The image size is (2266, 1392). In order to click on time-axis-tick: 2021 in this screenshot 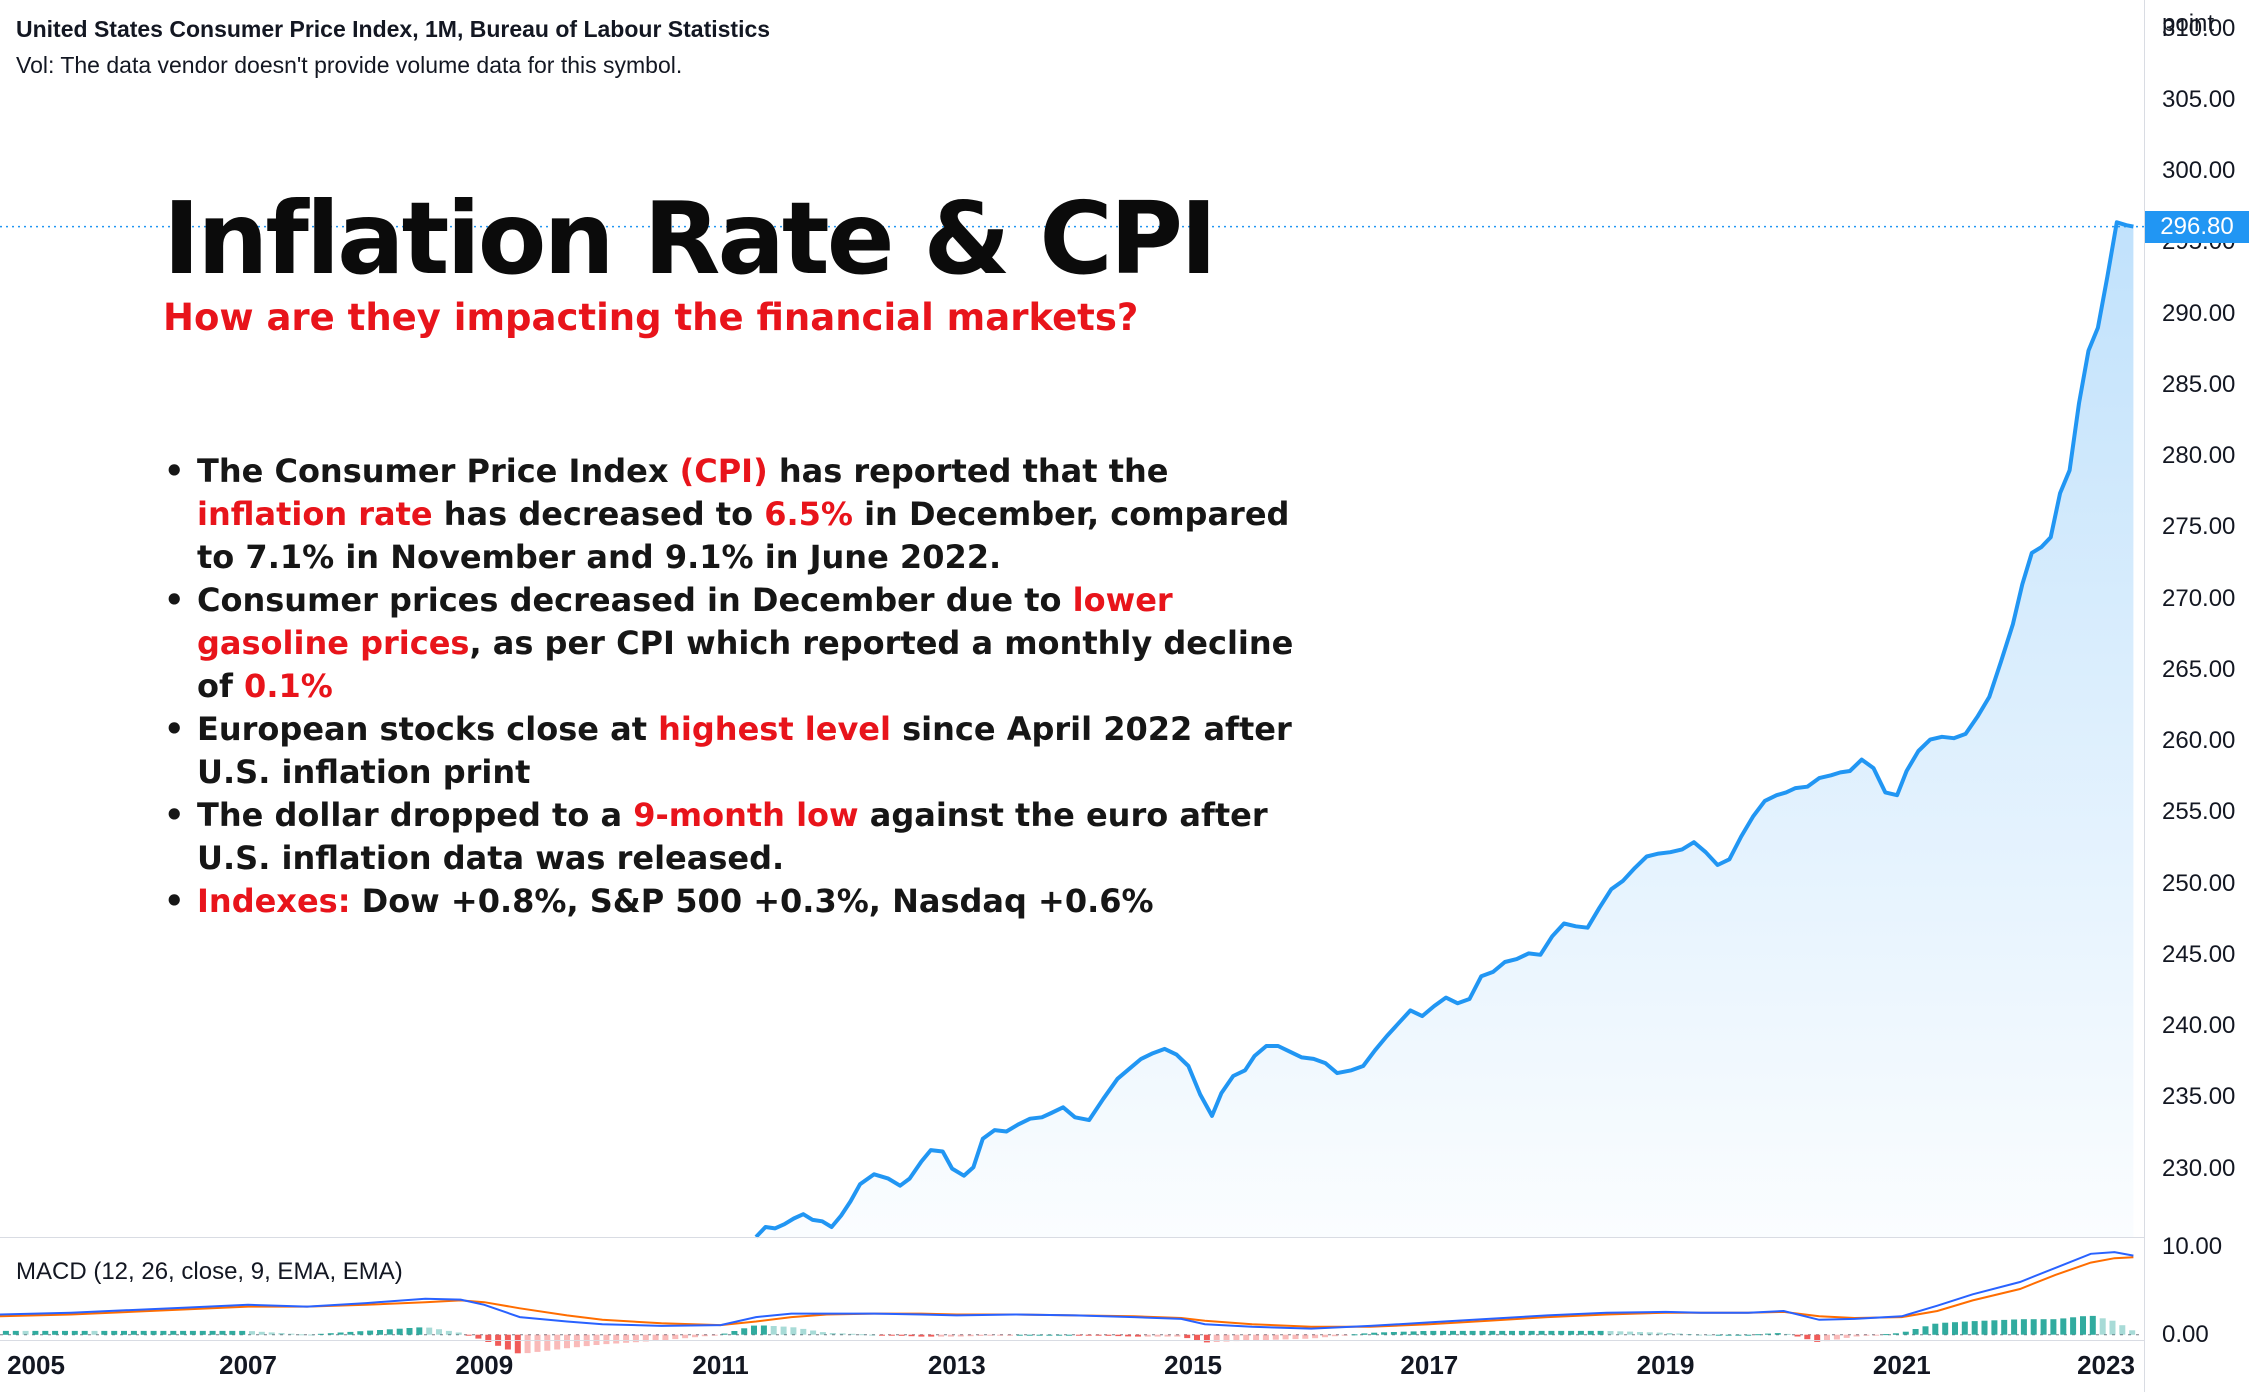, I will do `click(1901, 1365)`.